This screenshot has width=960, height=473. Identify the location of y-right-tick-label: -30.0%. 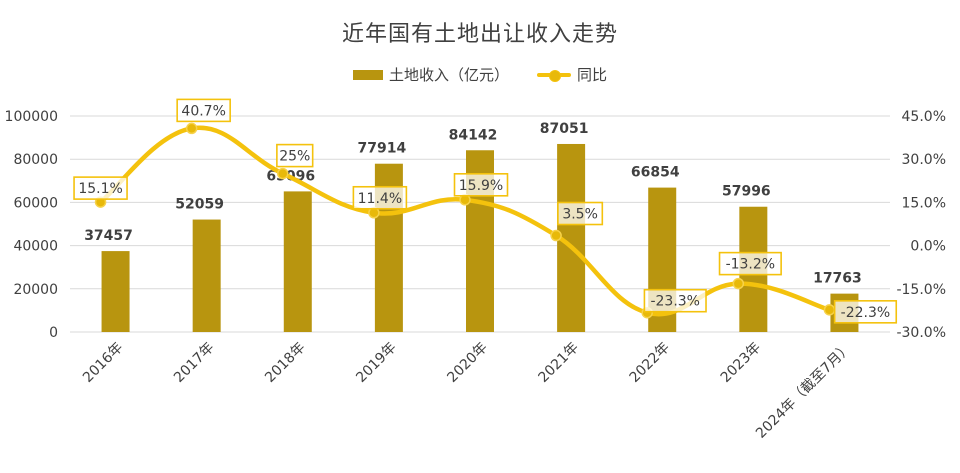
(921, 333).